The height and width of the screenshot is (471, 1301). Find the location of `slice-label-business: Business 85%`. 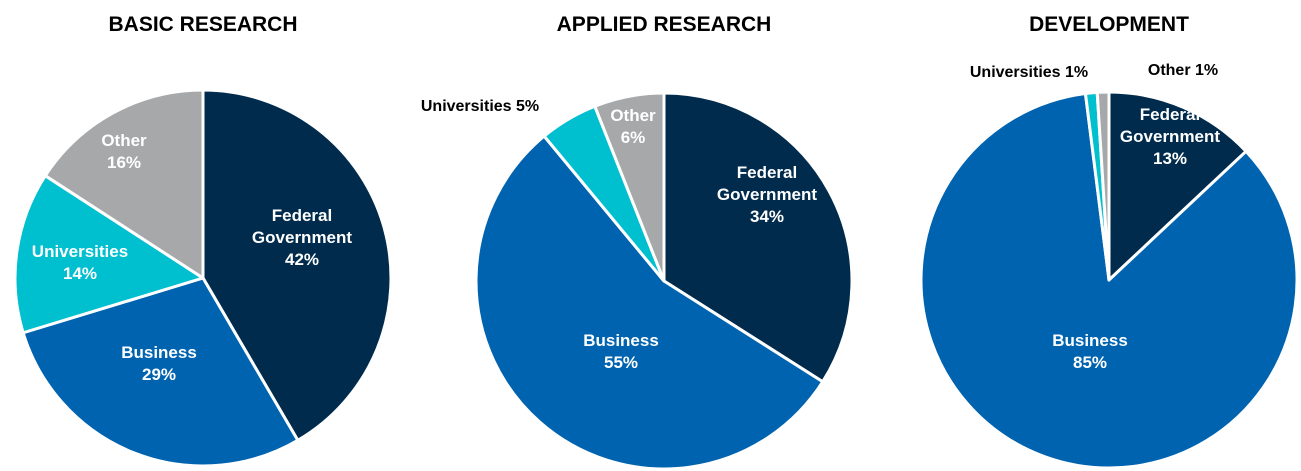

slice-label-business: Business 85% is located at coordinates (1090, 351).